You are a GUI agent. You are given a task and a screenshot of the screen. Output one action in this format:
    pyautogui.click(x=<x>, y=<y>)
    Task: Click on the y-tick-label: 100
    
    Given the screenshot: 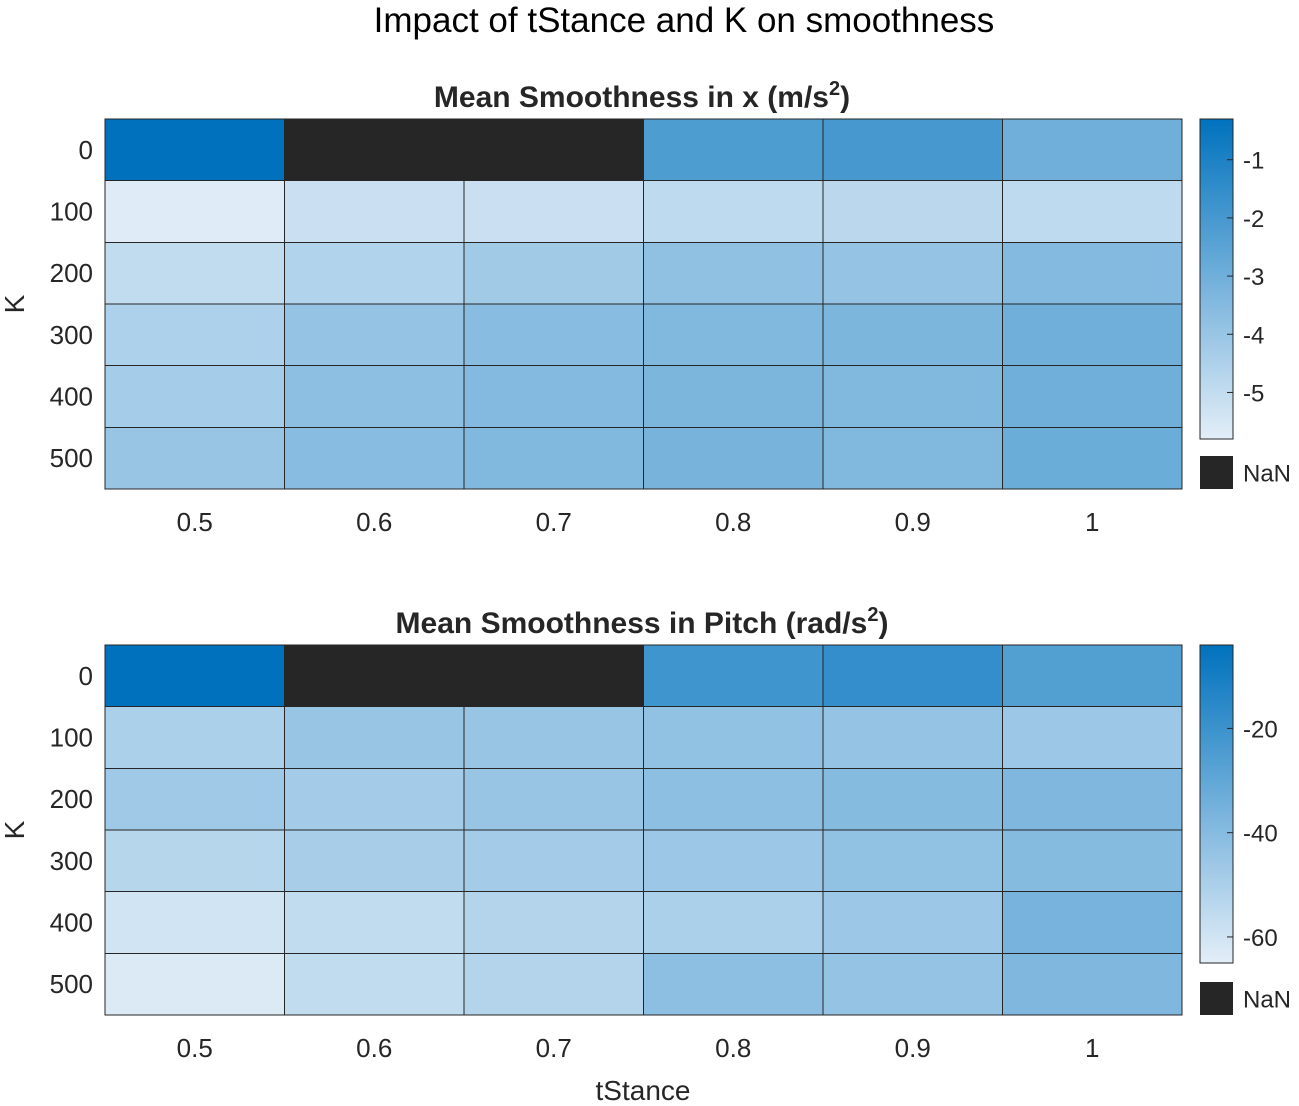 What is the action you would take?
    pyautogui.click(x=71, y=212)
    